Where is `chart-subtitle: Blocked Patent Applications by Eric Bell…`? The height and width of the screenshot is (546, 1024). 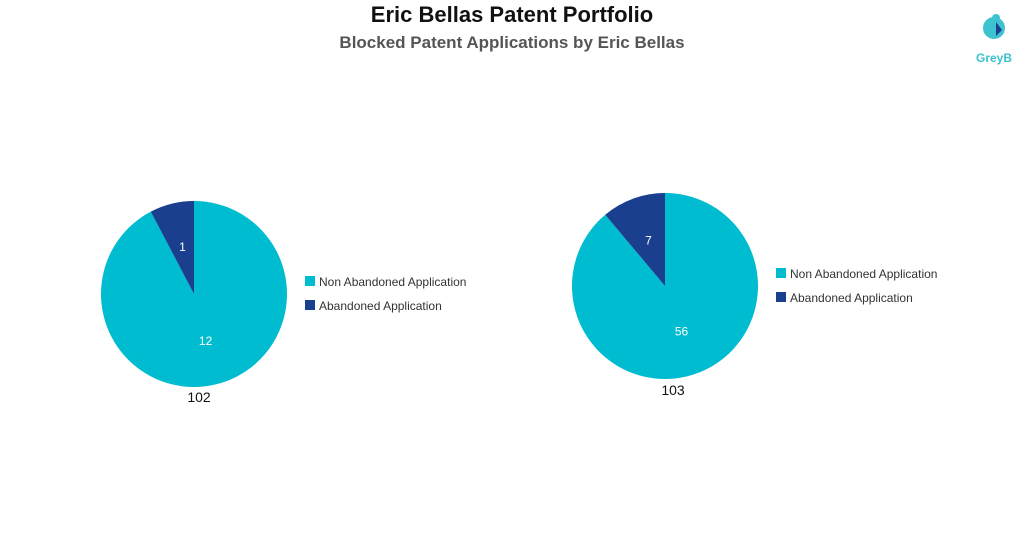 chart-subtitle: Blocked Patent Applications by Eric Bell… is located at coordinates (512, 42).